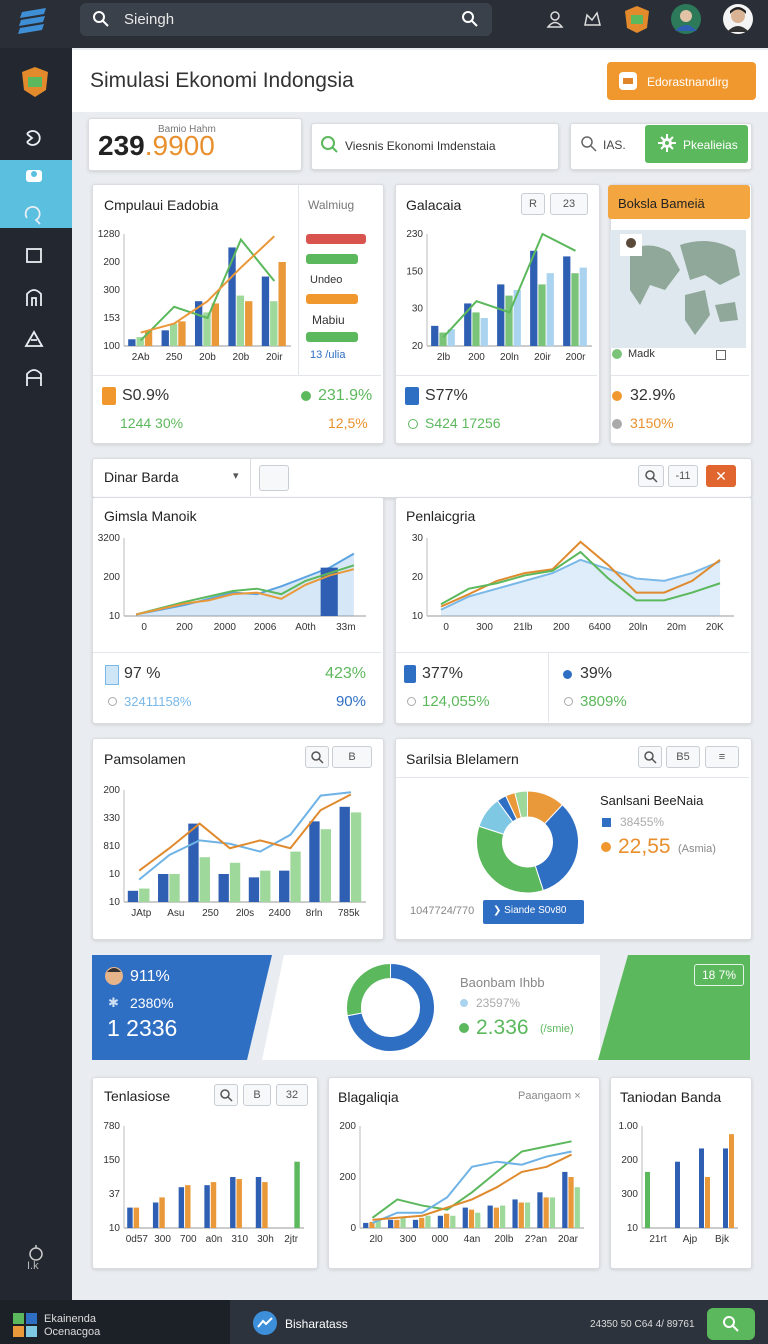  Describe the element at coordinates (434, 205) in the screenshot. I see `panel-title: Galacaia` at that location.